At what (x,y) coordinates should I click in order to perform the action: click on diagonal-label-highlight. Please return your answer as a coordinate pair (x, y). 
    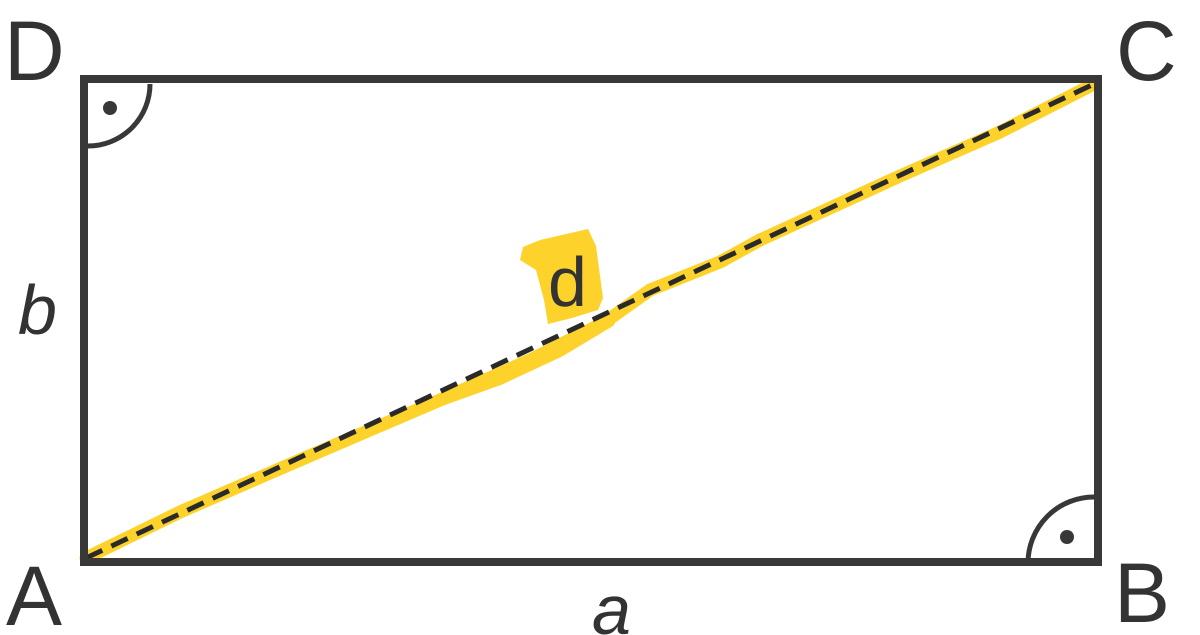
    Looking at the image, I should click on (561, 276).